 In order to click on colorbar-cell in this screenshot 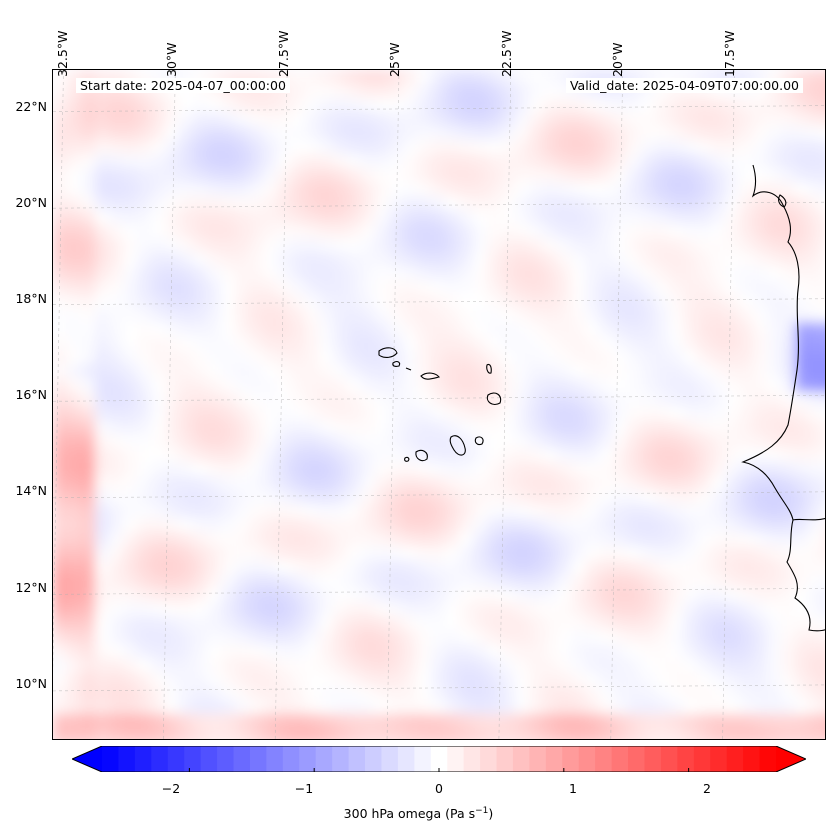, I will do `click(735, 759)`.